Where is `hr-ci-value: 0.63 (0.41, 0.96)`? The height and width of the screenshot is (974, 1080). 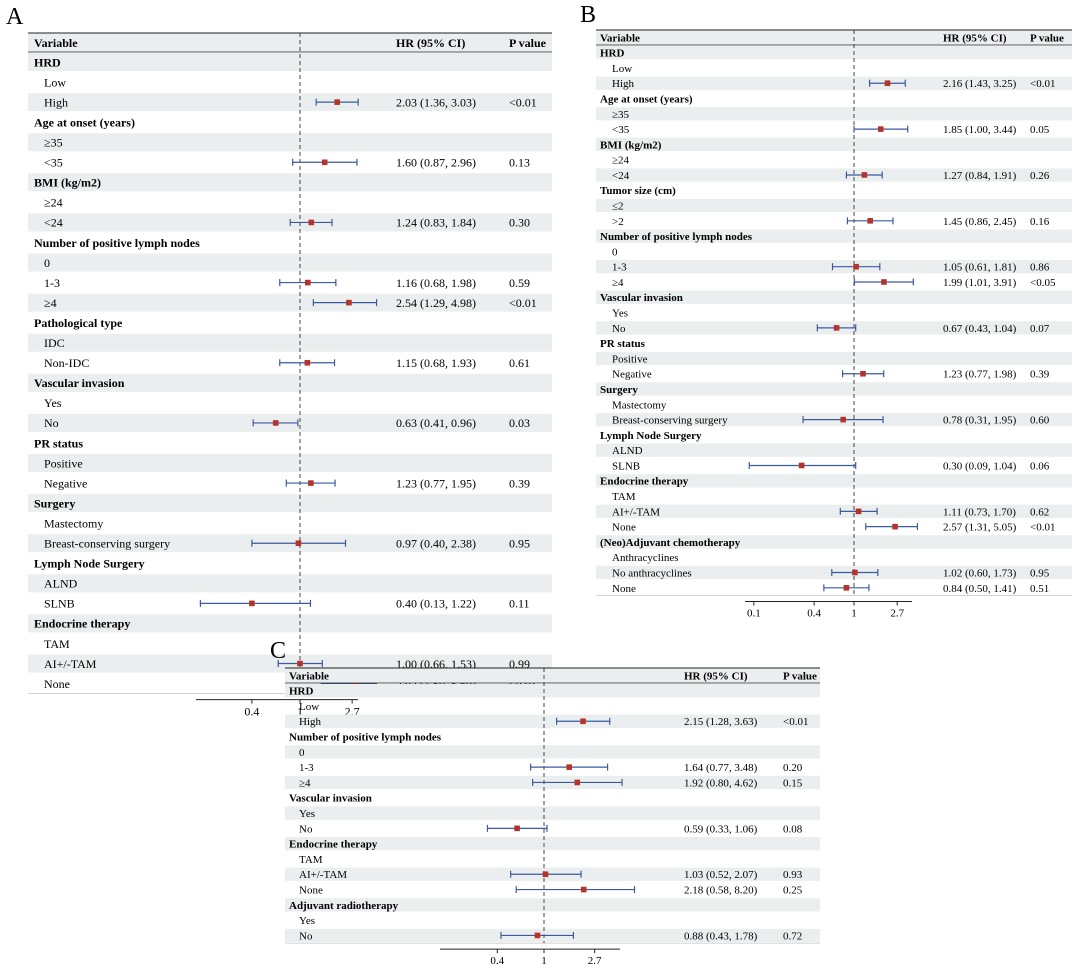
hr-ci-value: 0.63 (0.41, 0.96) is located at coordinates (436, 423).